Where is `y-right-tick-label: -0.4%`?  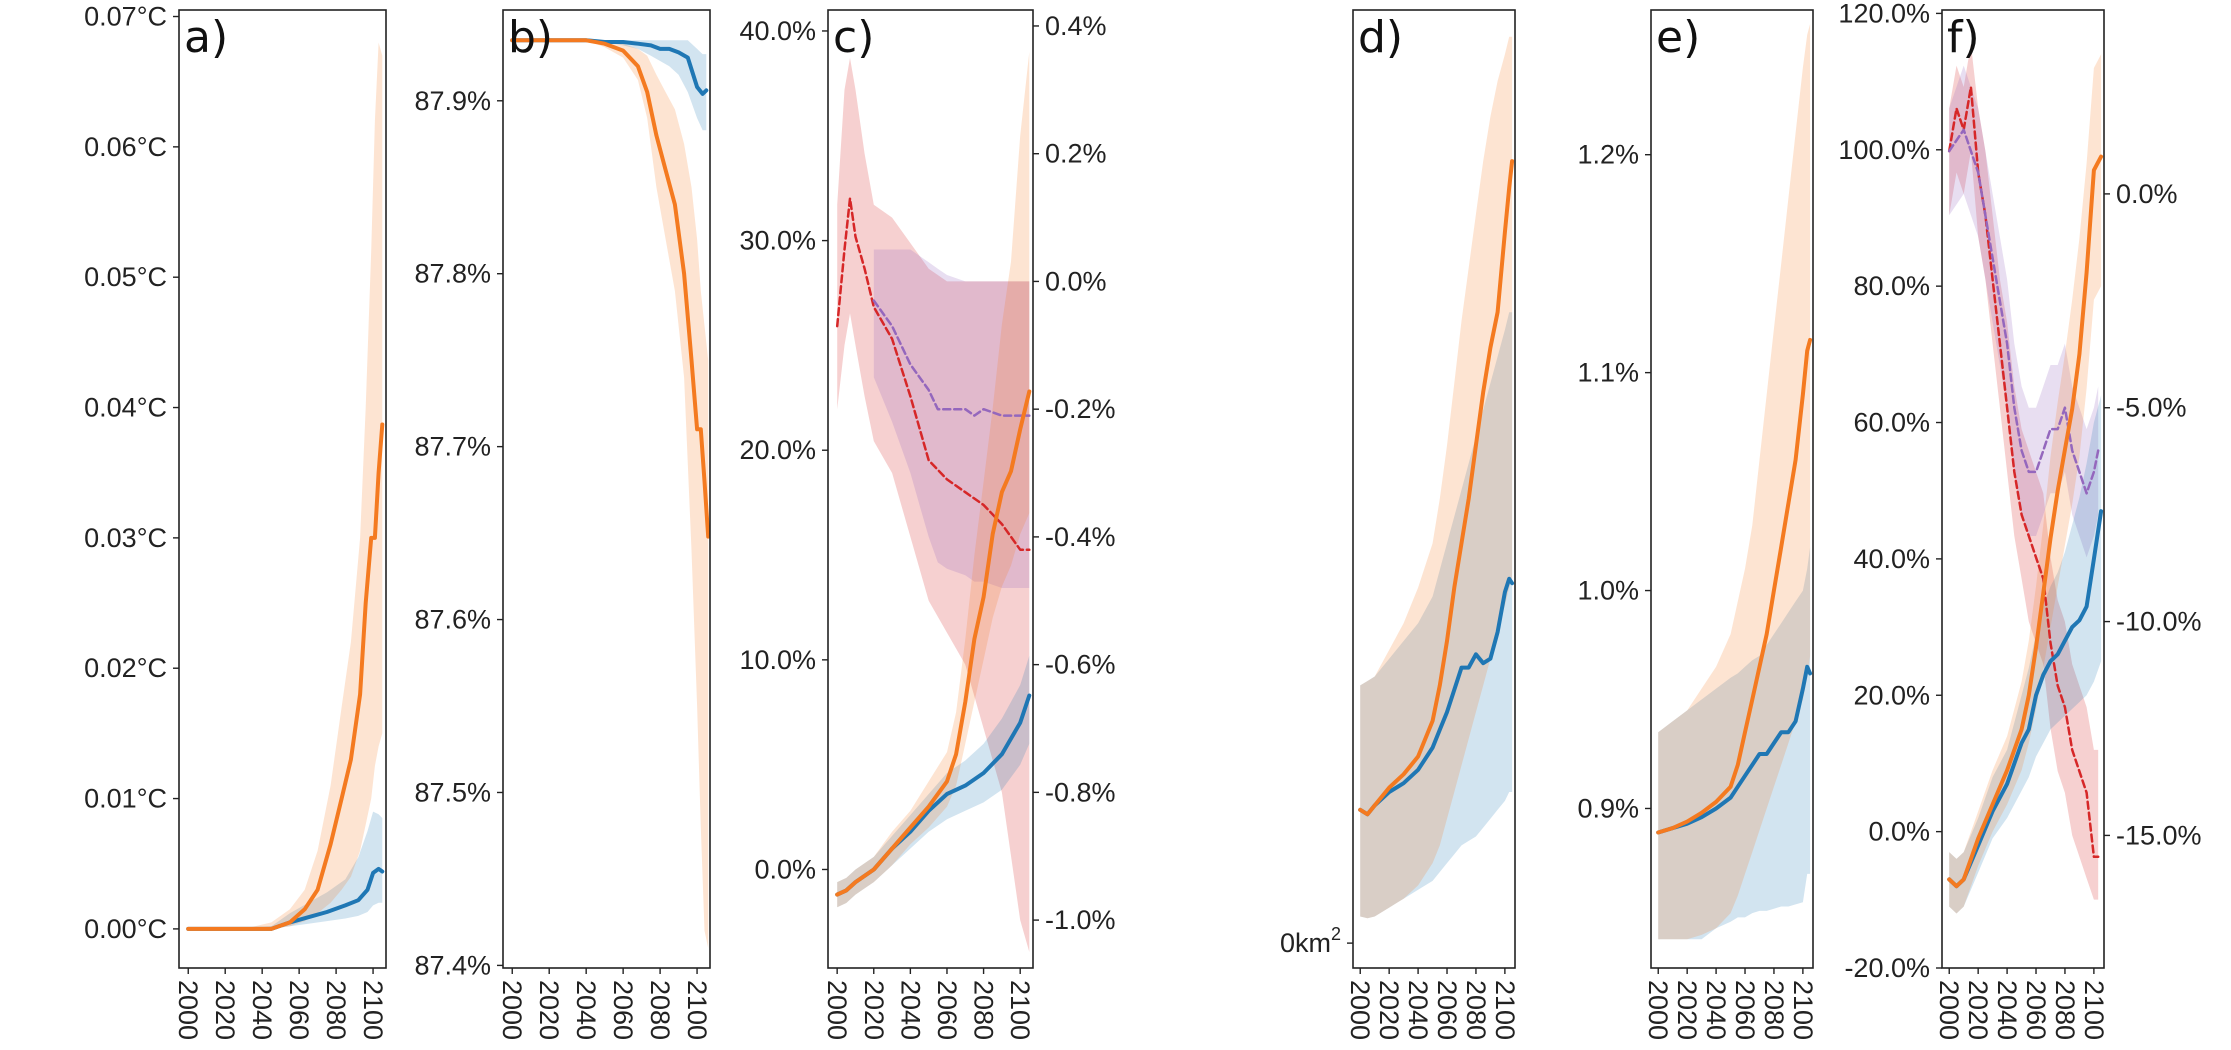 y-right-tick-label: -0.4% is located at coordinates (1080, 537).